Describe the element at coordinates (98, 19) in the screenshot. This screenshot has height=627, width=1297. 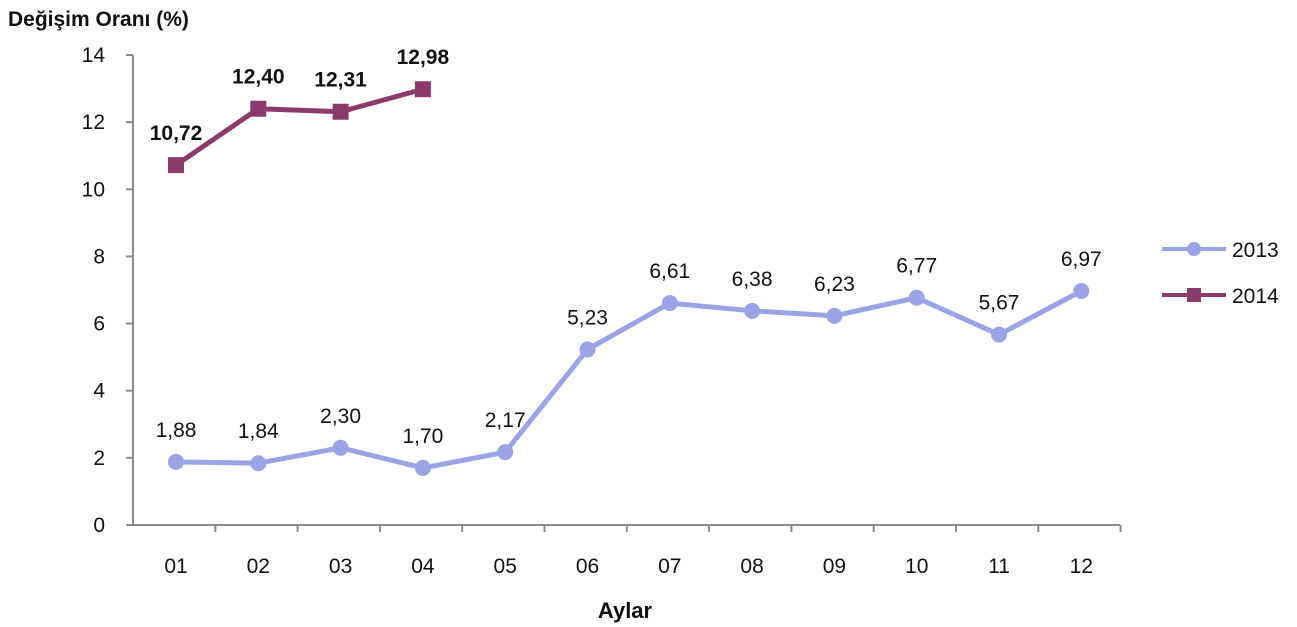
I see `y-axis-label: Değişim Oranı (%)` at that location.